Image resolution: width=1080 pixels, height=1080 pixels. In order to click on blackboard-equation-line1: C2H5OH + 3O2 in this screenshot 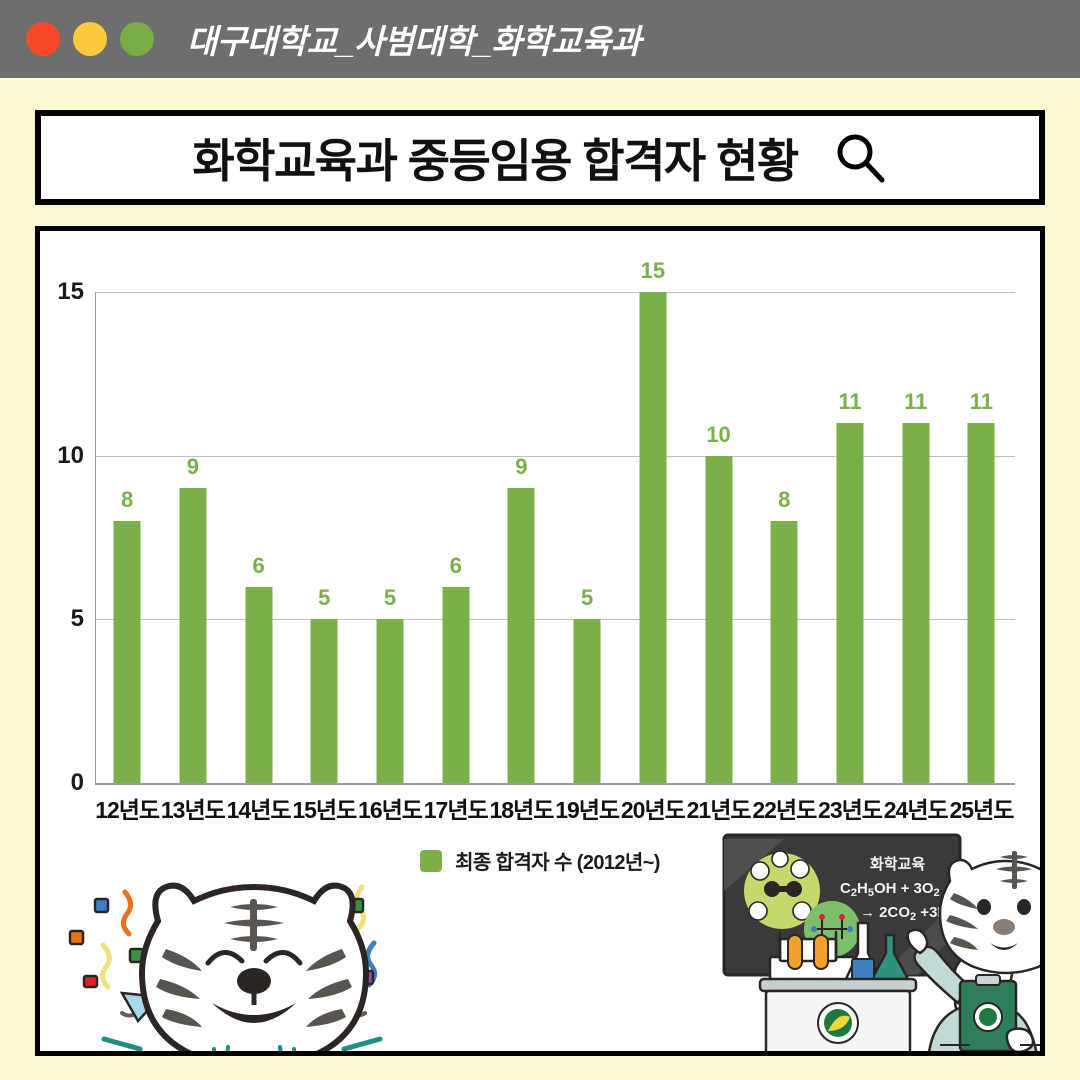, I will do `click(890, 889)`.